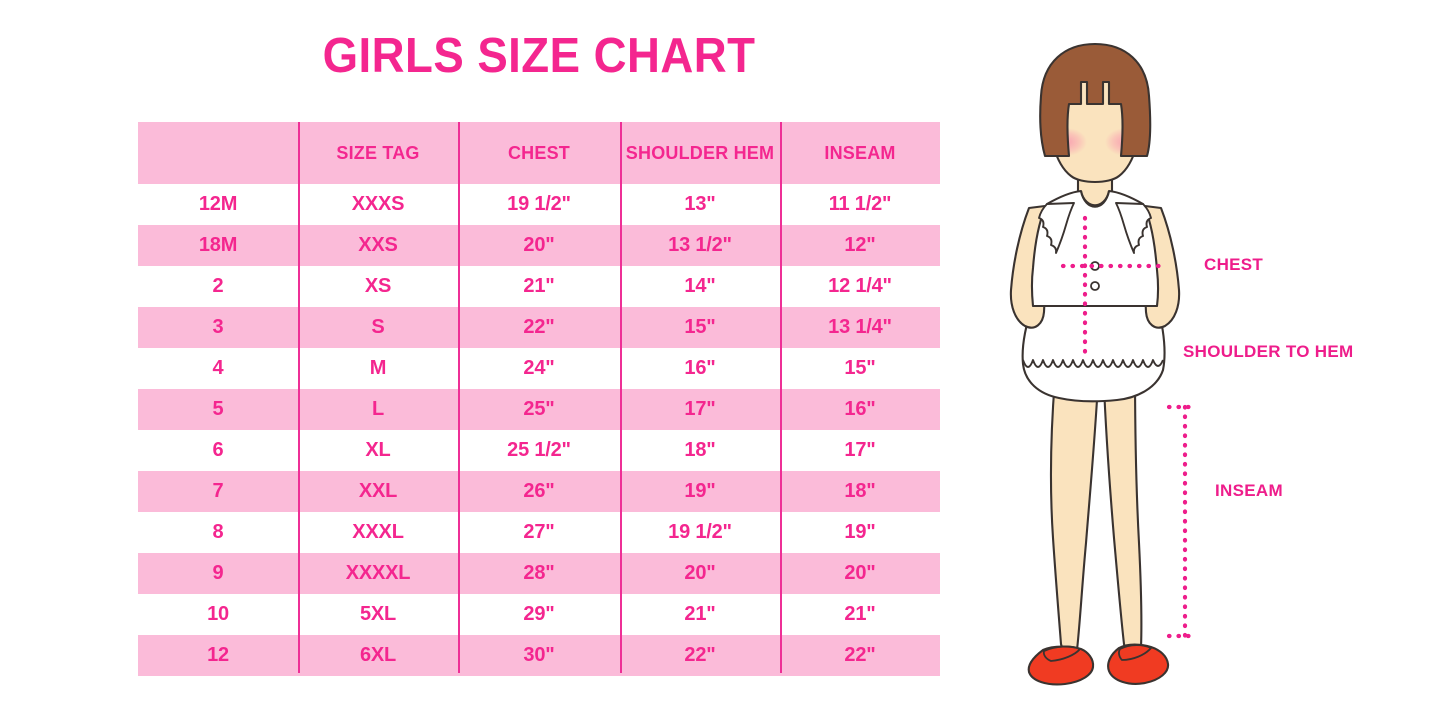 The width and height of the screenshot is (1445, 723). I want to click on cell-size: 7, so click(218, 491).